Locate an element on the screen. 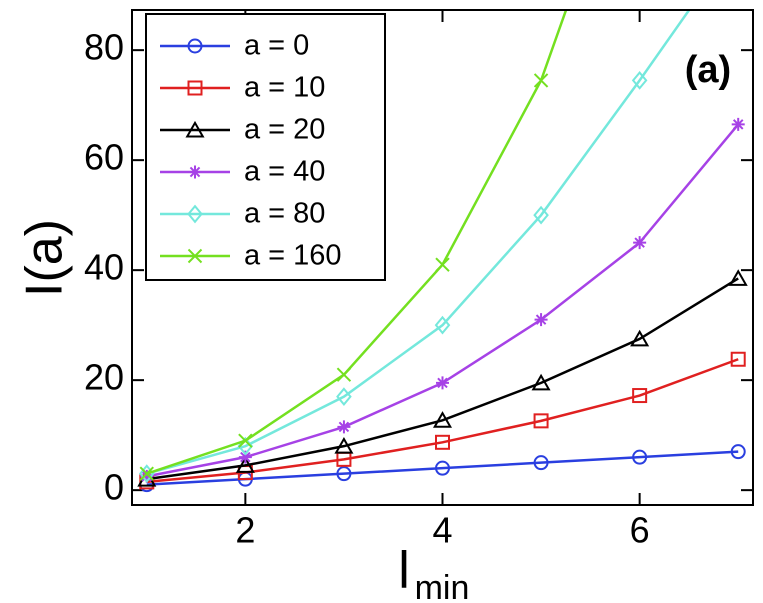 Image resolution: width=763 pixels, height=603 pixels. legend-box is located at coordinates (265, 147).